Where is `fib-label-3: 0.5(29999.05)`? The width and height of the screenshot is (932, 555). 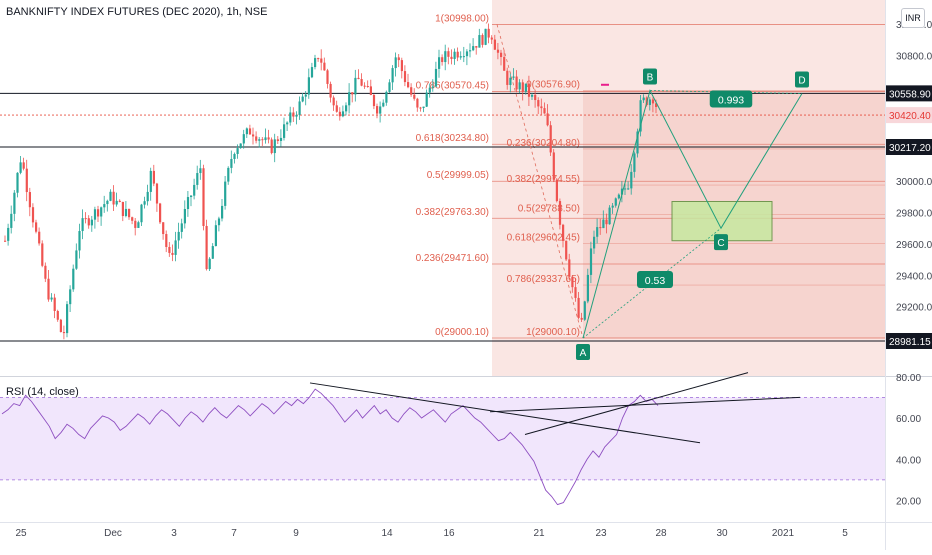
fib-label-3: 0.5(29999.05) is located at coordinates (458, 175).